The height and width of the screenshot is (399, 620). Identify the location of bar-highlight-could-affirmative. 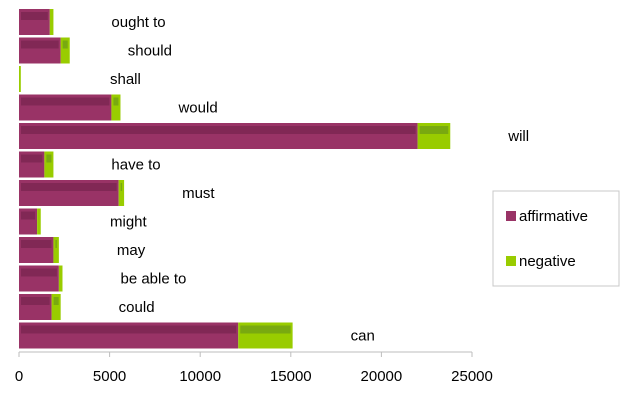
(35, 301).